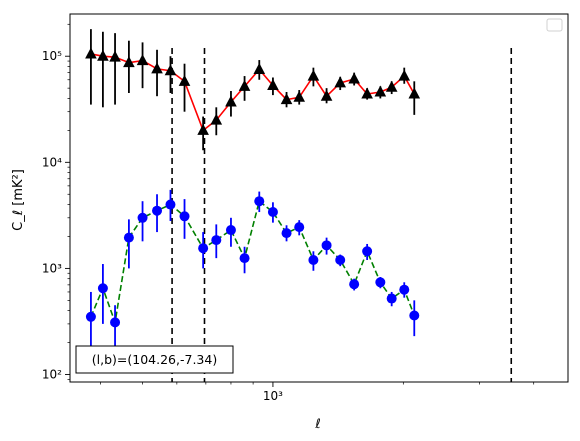  What do you see at coordinates (52, 268) in the screenshot?
I see `y-tick-label-1: 10³` at bounding box center [52, 268].